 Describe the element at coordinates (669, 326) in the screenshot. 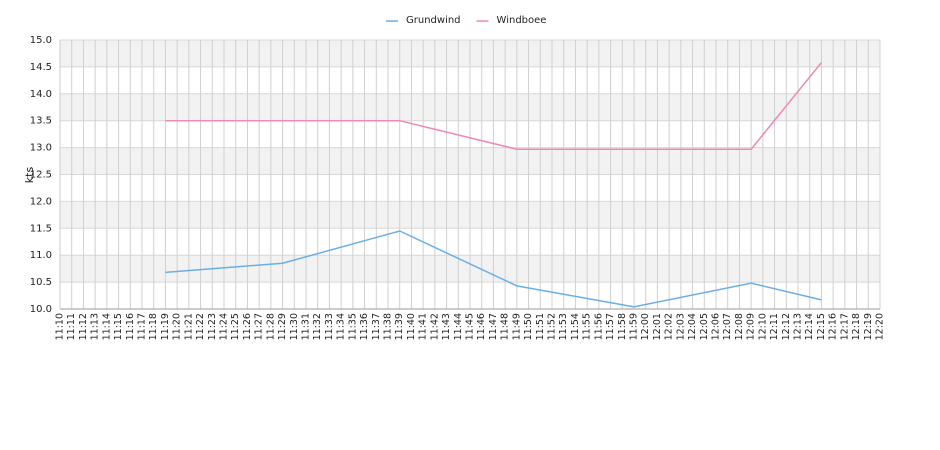

I see `x-tick-label: 12:02` at that location.